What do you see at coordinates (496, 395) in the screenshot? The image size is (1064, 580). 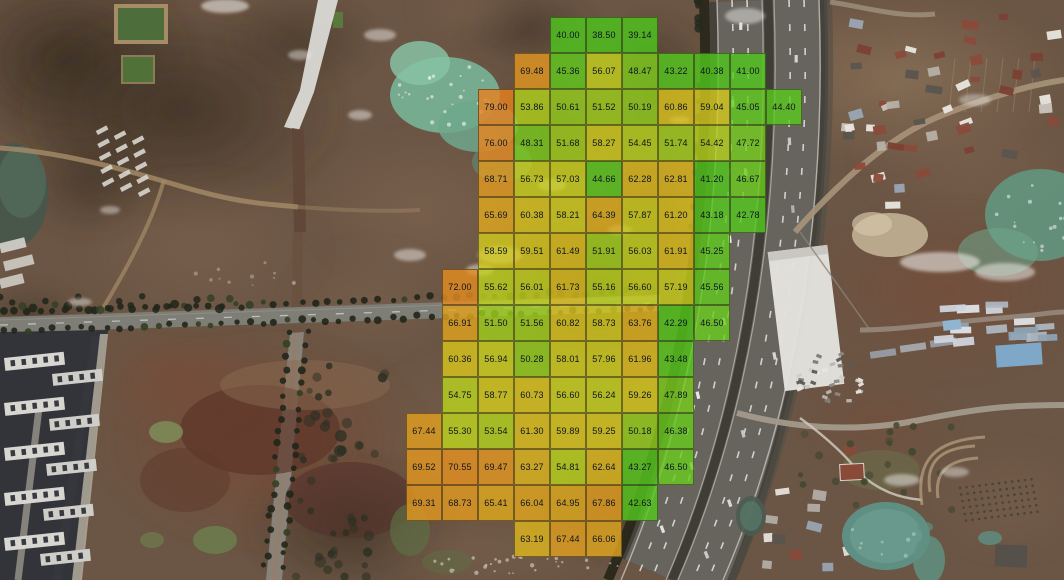 I see `grid-cell: 58.77` at bounding box center [496, 395].